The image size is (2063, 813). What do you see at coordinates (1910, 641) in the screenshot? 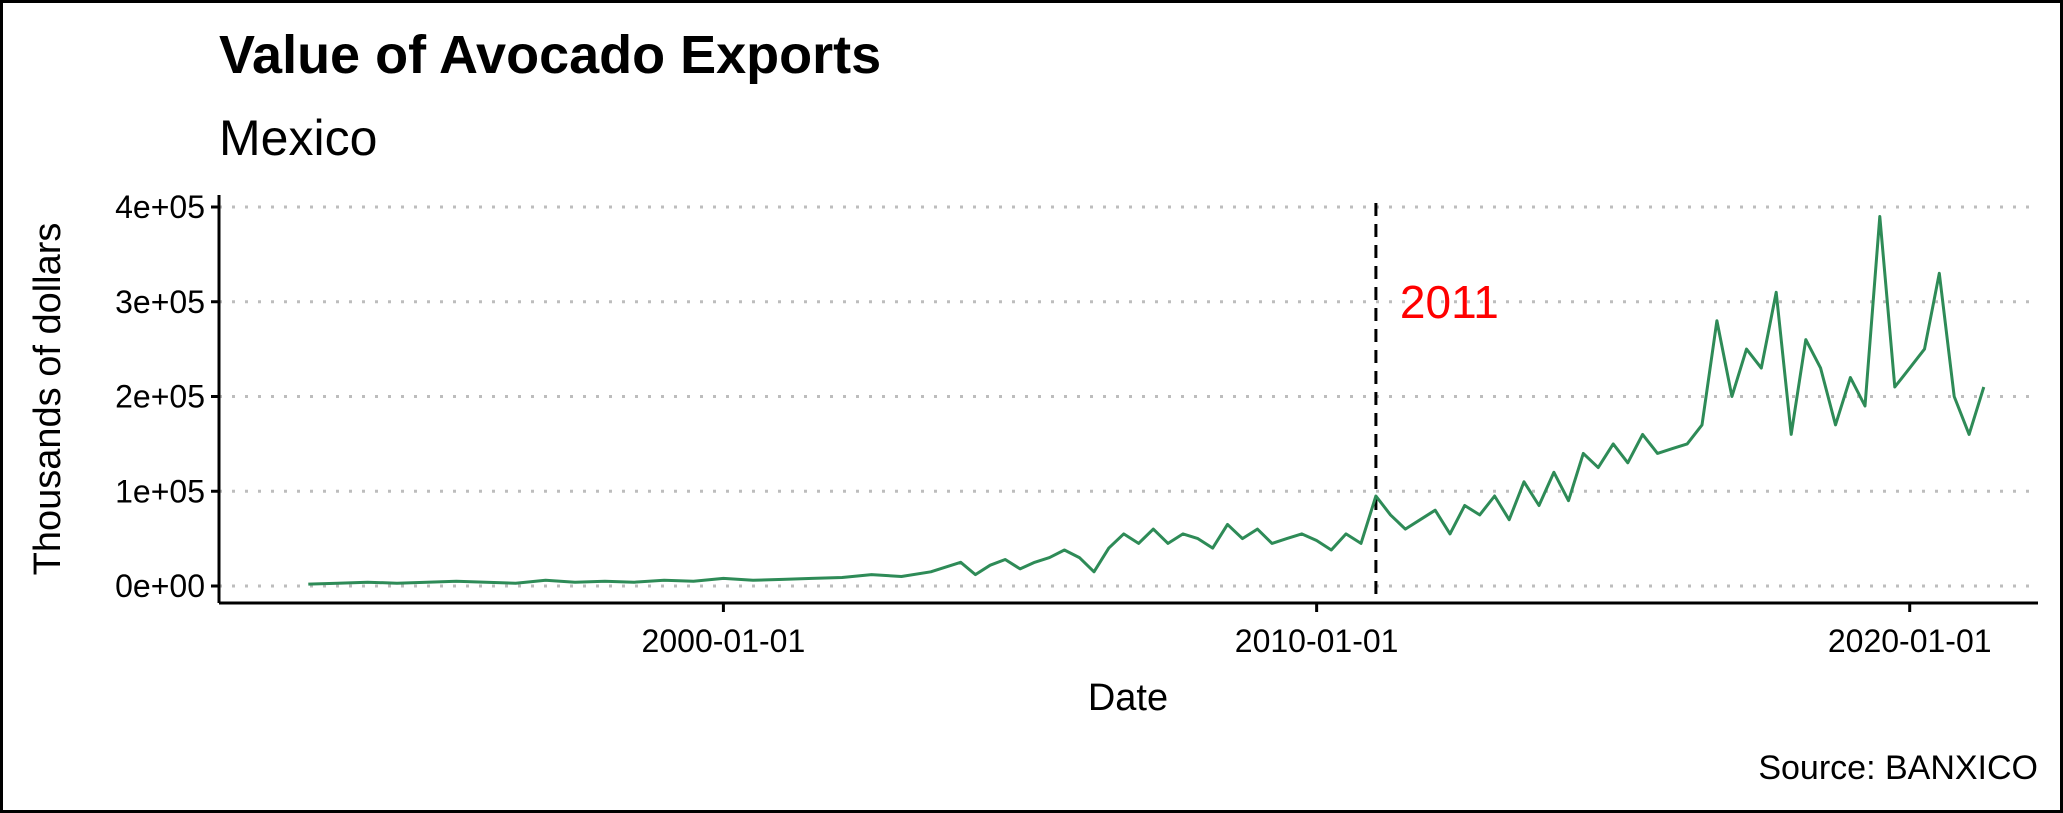
I see `x-tick-label-2: 2020-01-01` at bounding box center [1910, 641].